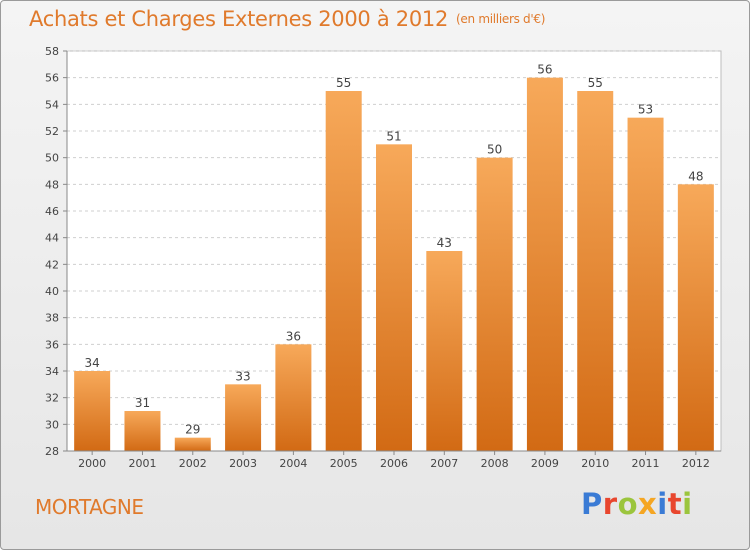 This screenshot has width=750, height=550. Describe the element at coordinates (52, 398) in the screenshot. I see `y-tick-label: 32` at that location.